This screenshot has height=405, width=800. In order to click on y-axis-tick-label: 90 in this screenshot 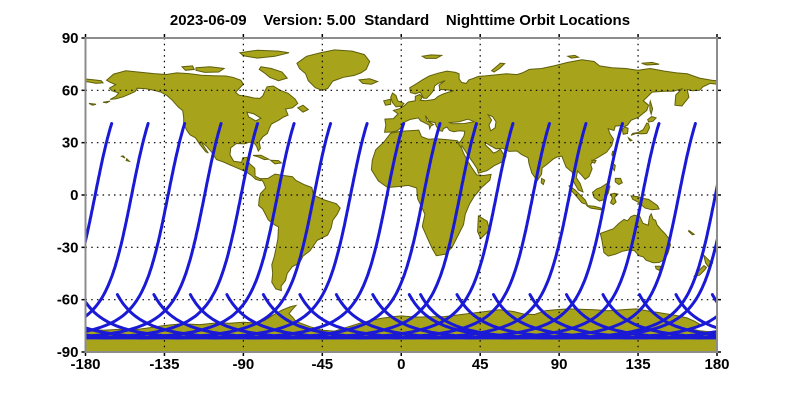, I will do `click(70, 38)`.